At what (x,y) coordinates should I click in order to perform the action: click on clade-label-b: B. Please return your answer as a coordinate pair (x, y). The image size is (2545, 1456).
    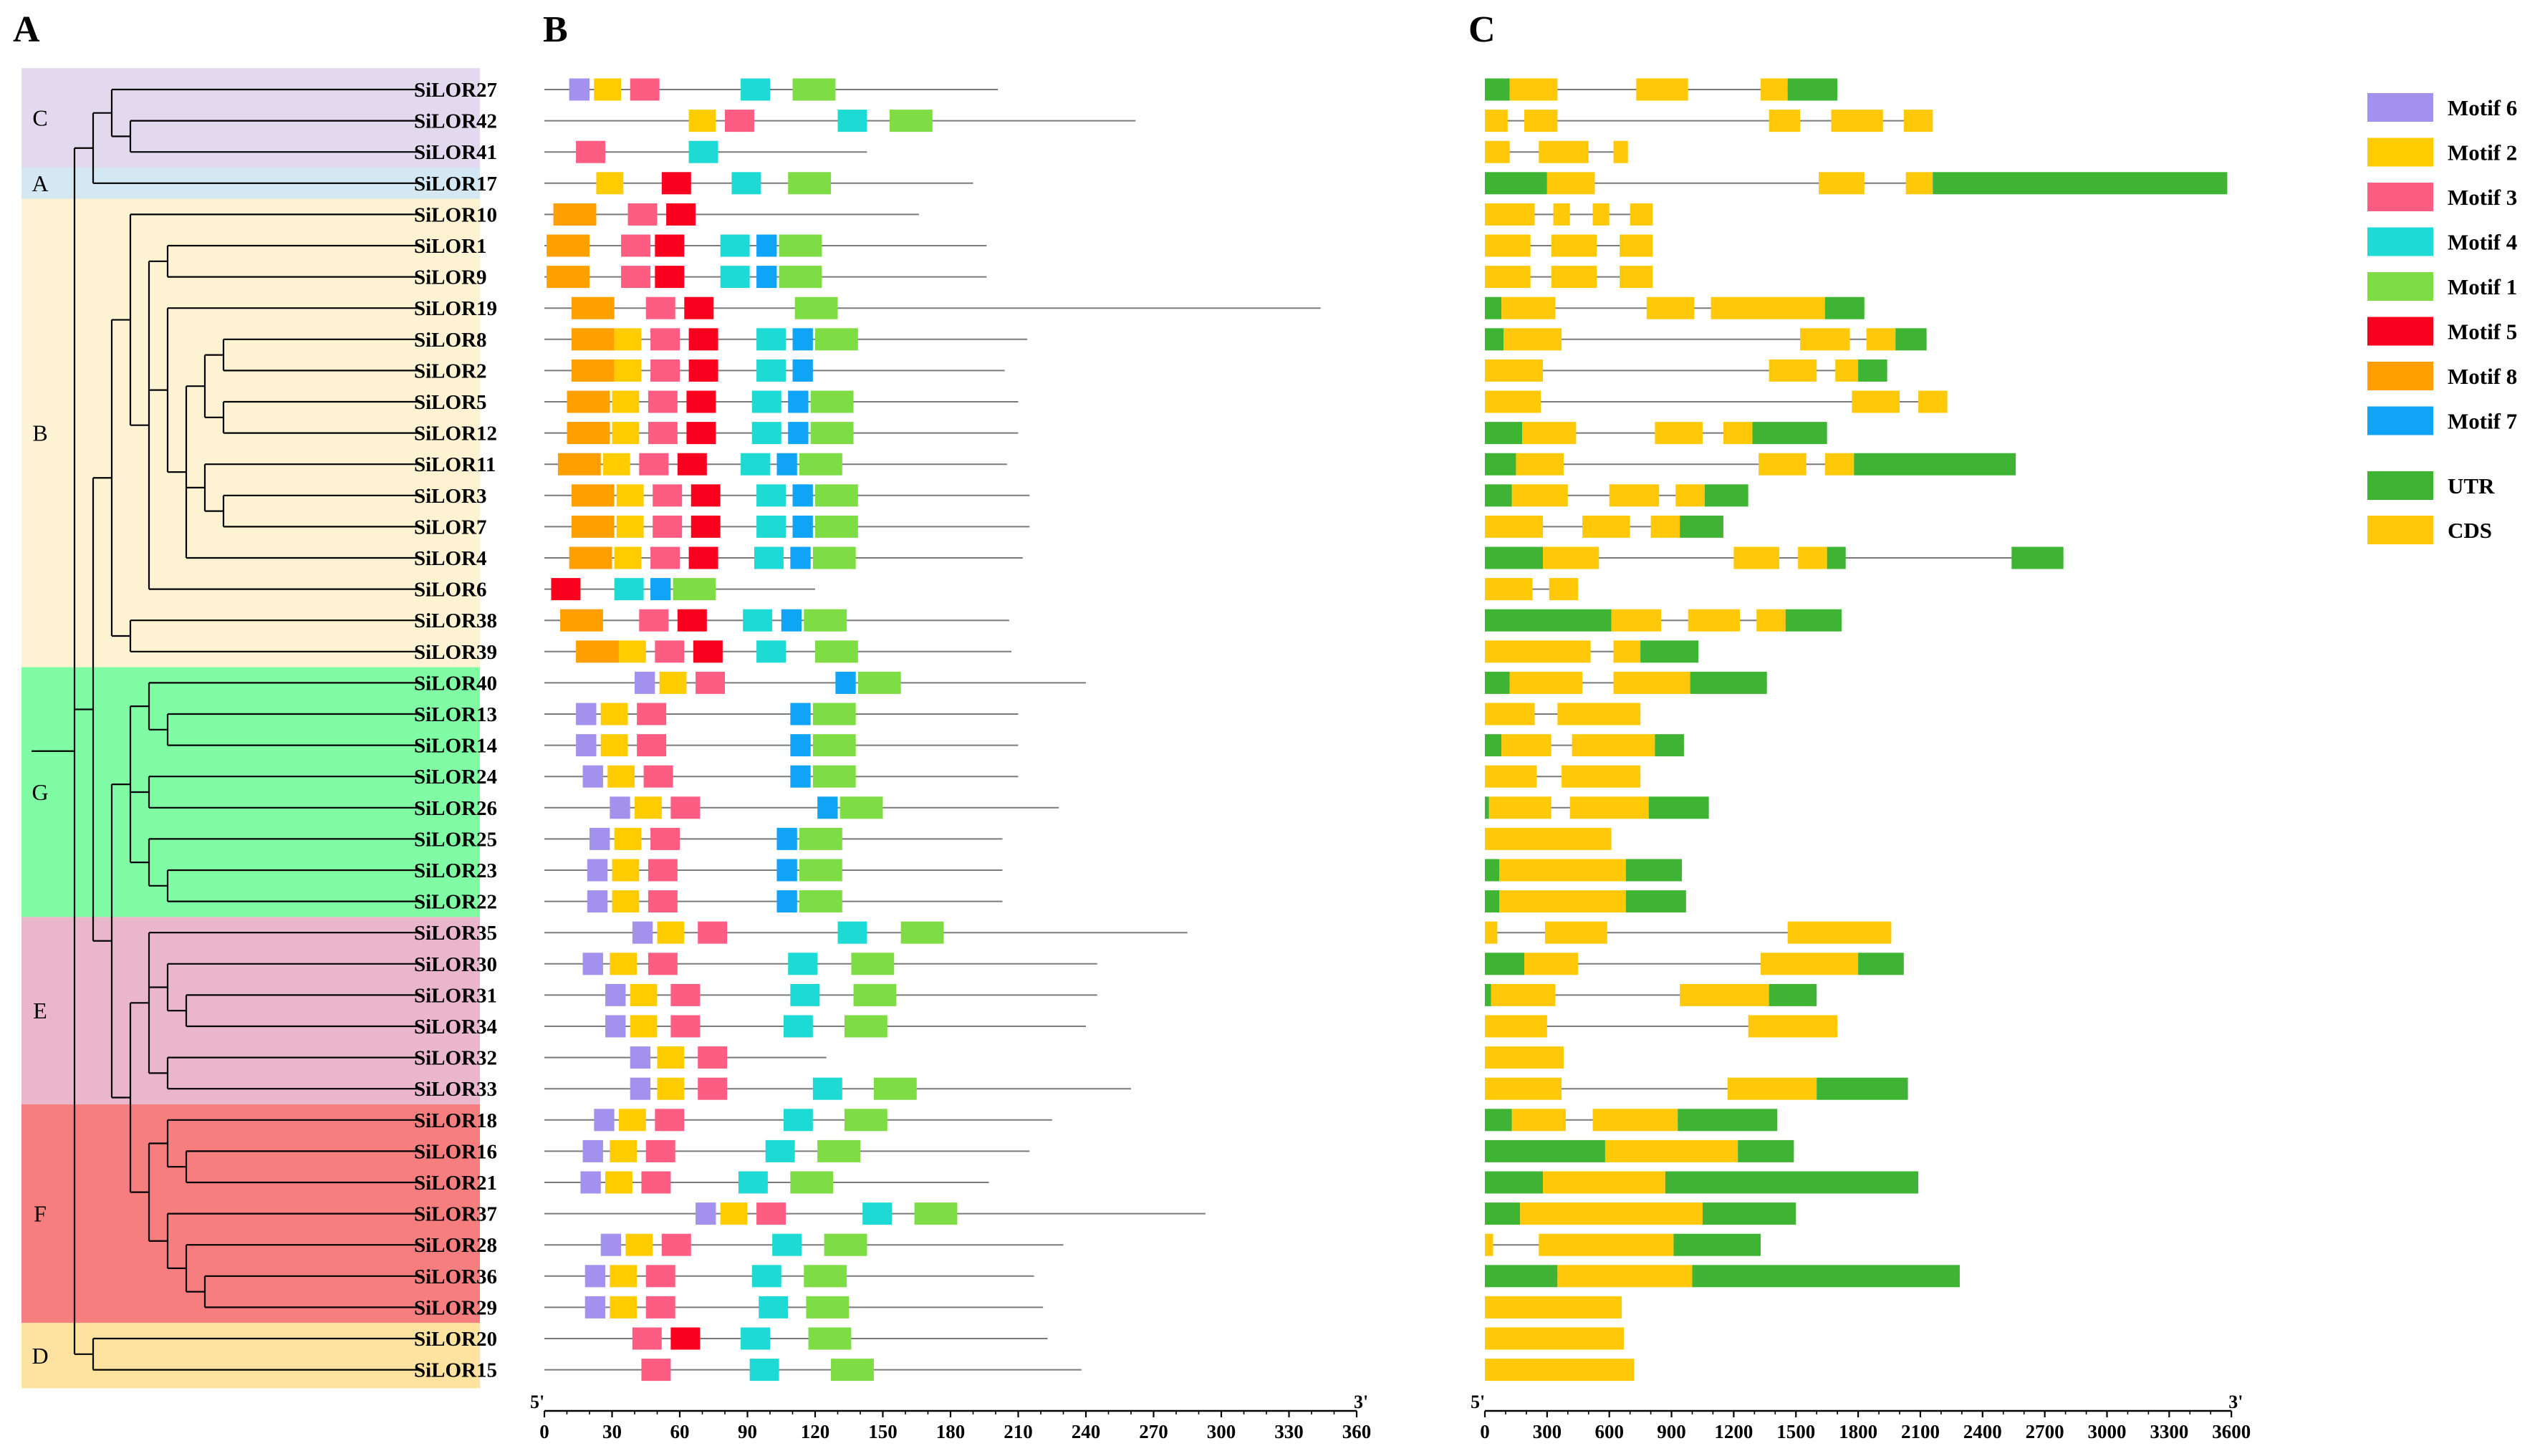
    Looking at the image, I should click on (39, 433).